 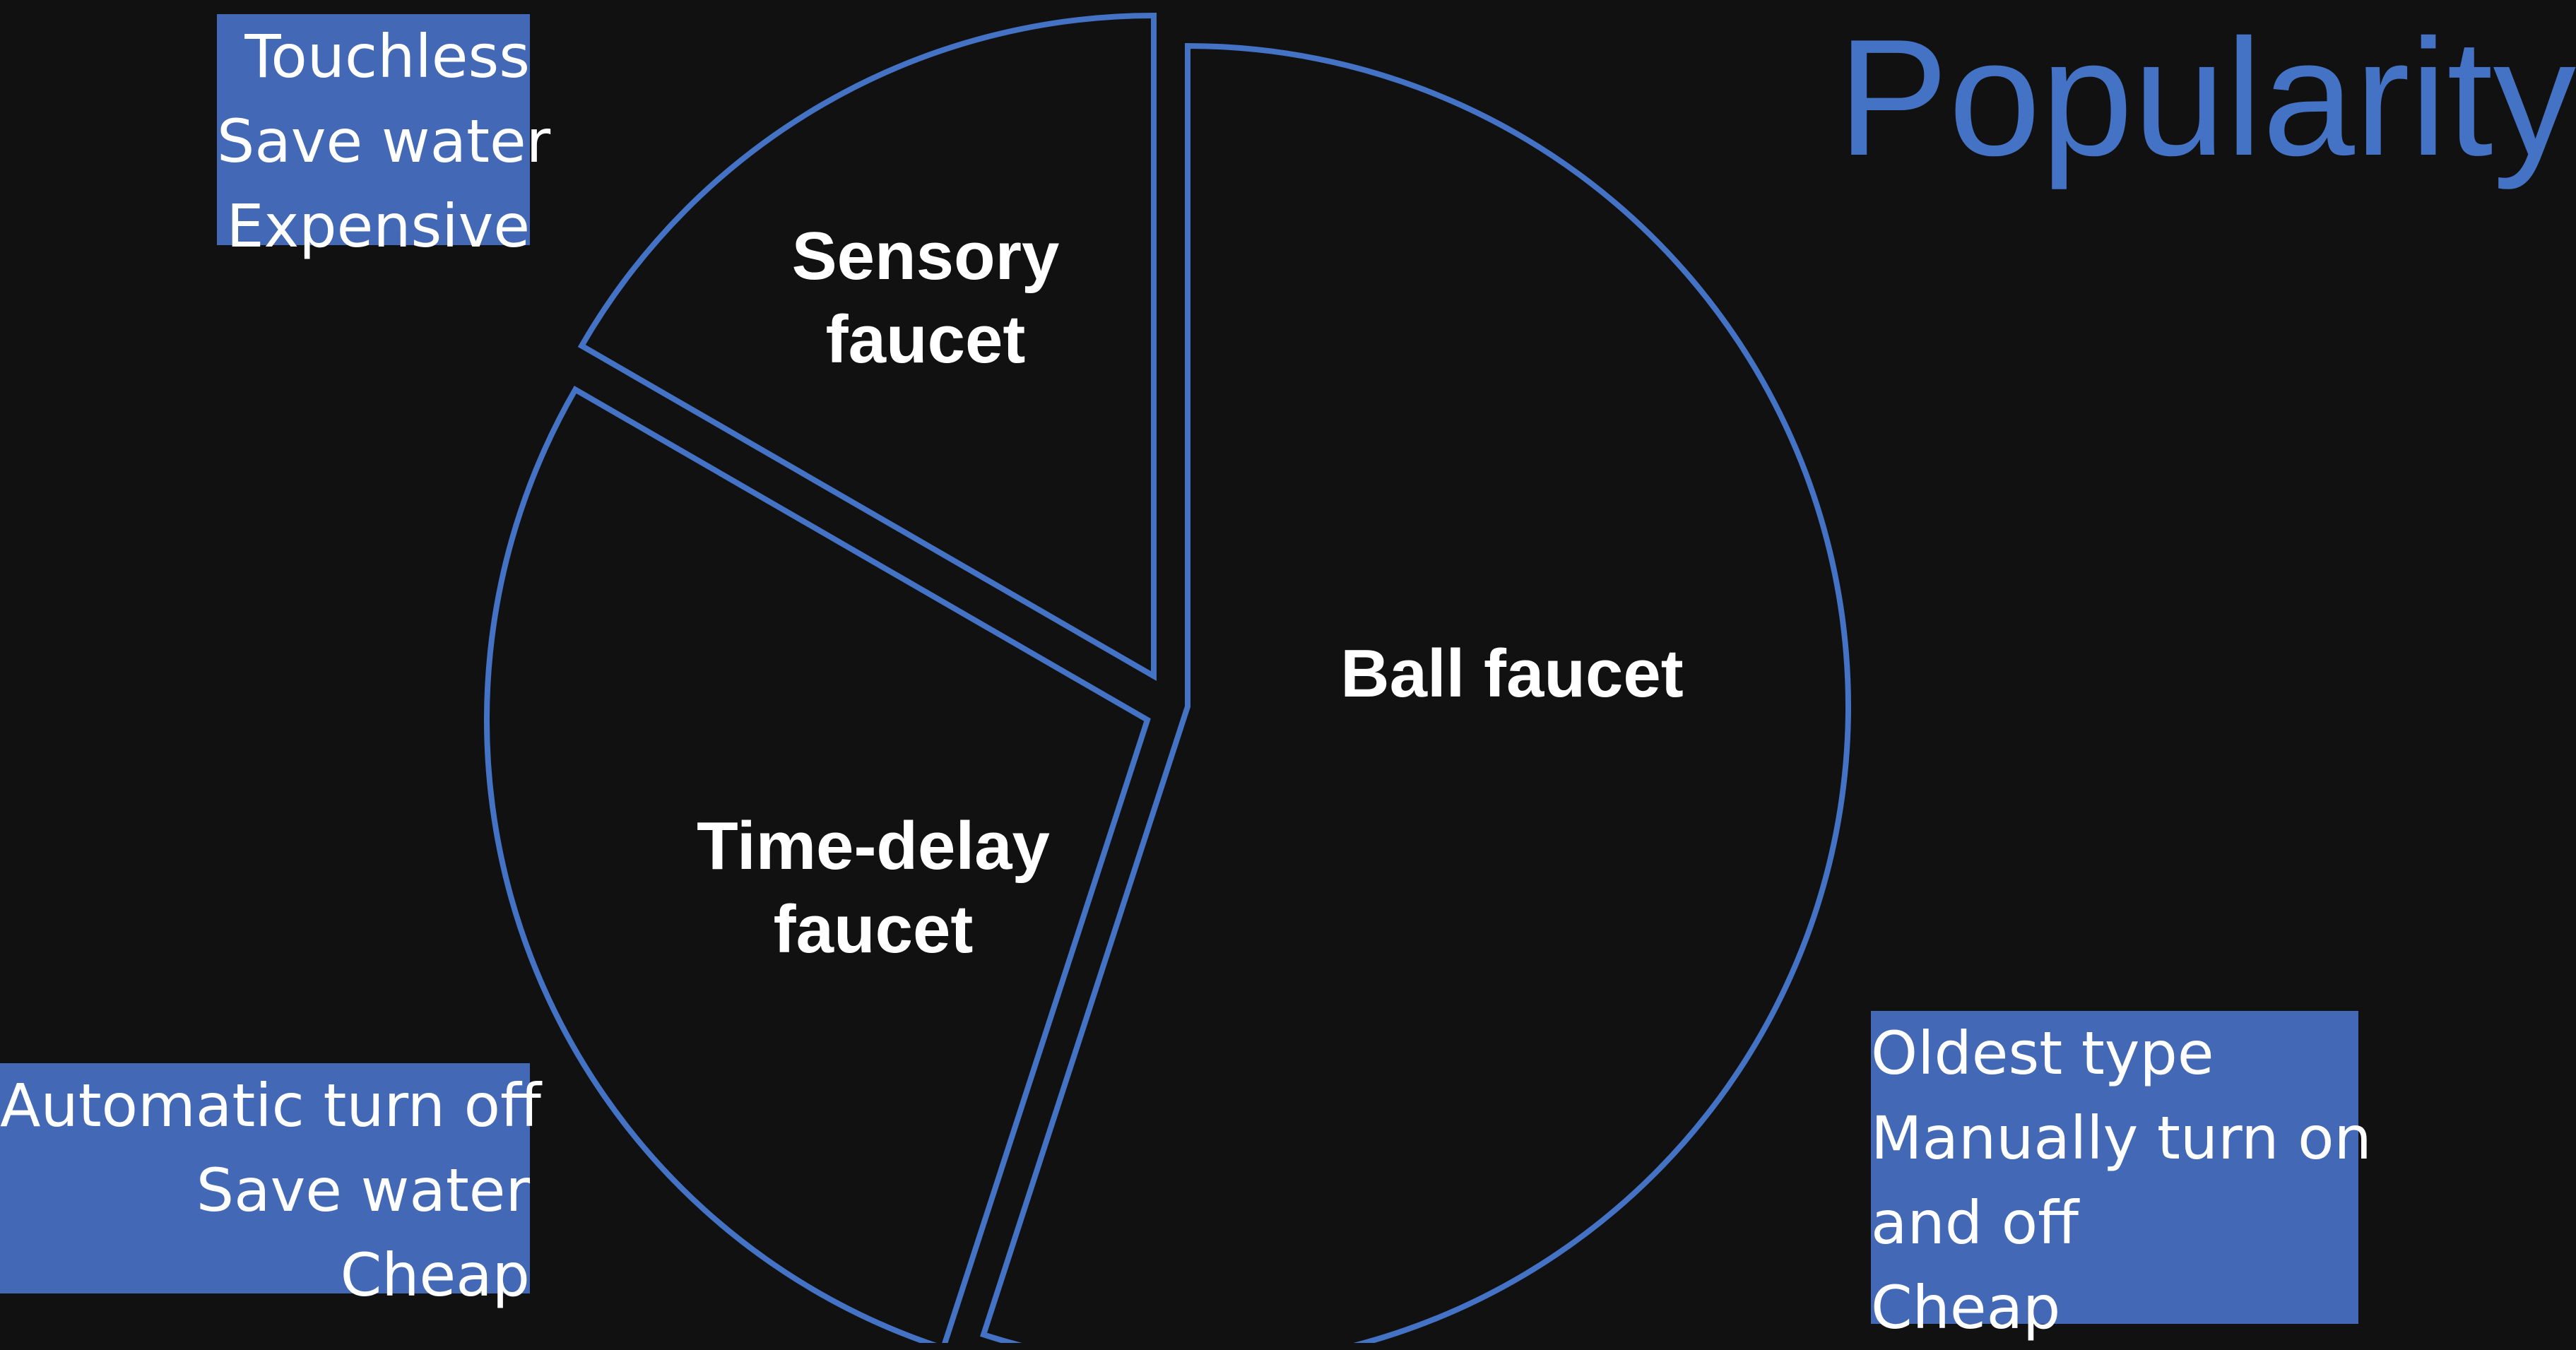 I want to click on slice-label-line: Sensory, so click(x=926, y=256).